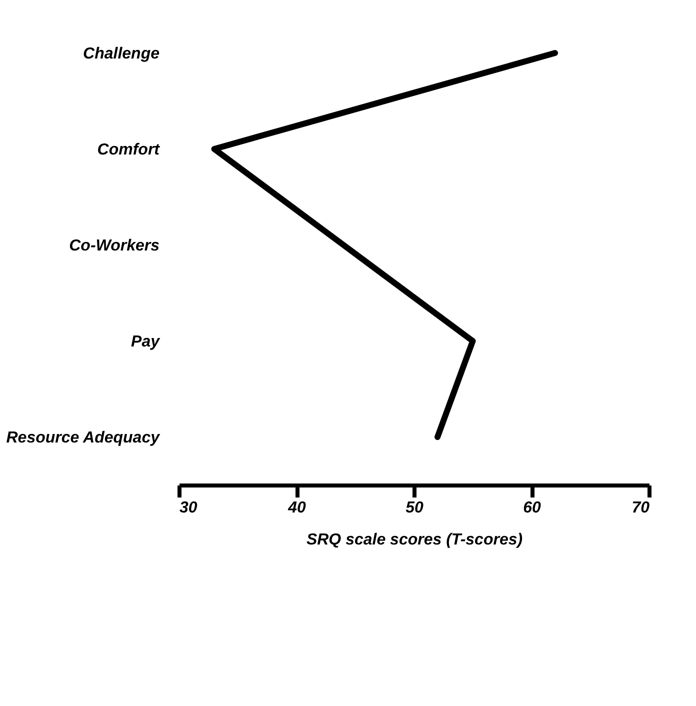 The width and height of the screenshot is (696, 706). What do you see at coordinates (189, 508) in the screenshot?
I see `x-tick-label: 30` at bounding box center [189, 508].